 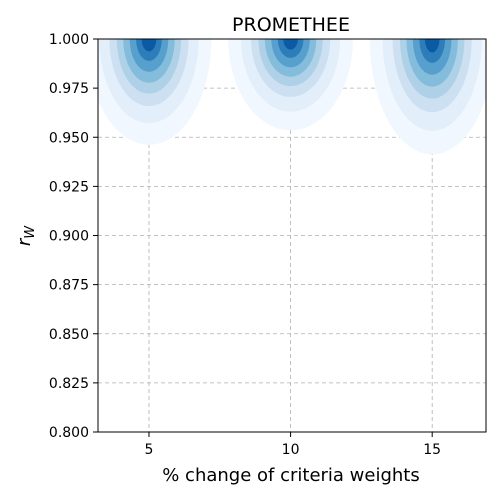 I want to click on y-tick-label: 0.950, so click(x=69, y=138).